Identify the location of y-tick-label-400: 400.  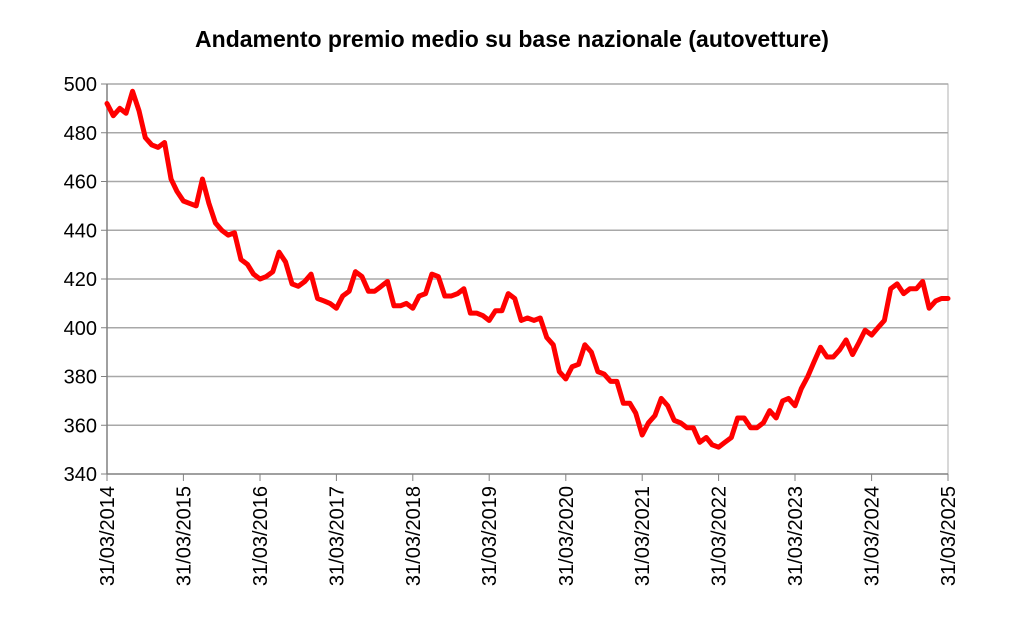
(80, 329).